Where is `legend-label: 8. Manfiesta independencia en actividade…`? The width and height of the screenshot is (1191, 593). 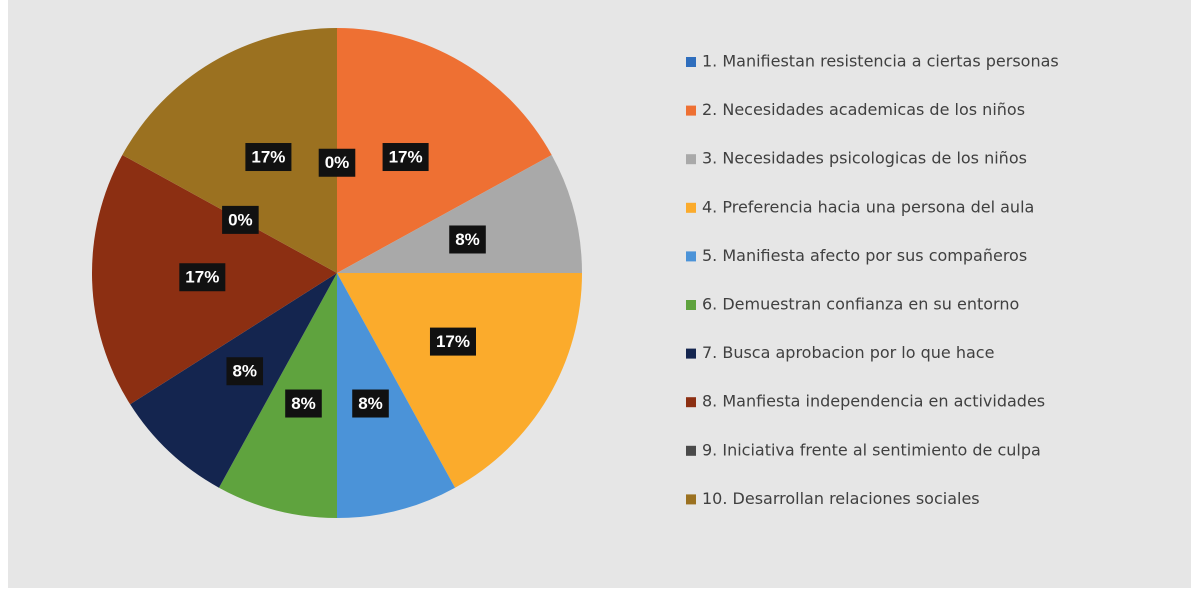
legend-label: 8. Manfiesta independencia en actividade… is located at coordinates (873, 401).